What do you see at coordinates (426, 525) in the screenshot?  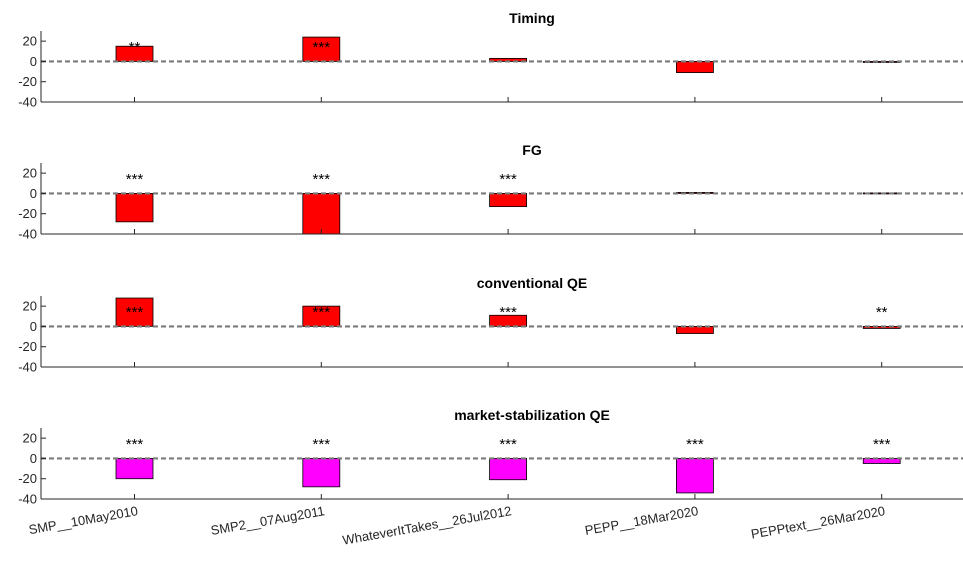 I see `x-category-label: WhateverItTakes__26Jul2012` at bounding box center [426, 525].